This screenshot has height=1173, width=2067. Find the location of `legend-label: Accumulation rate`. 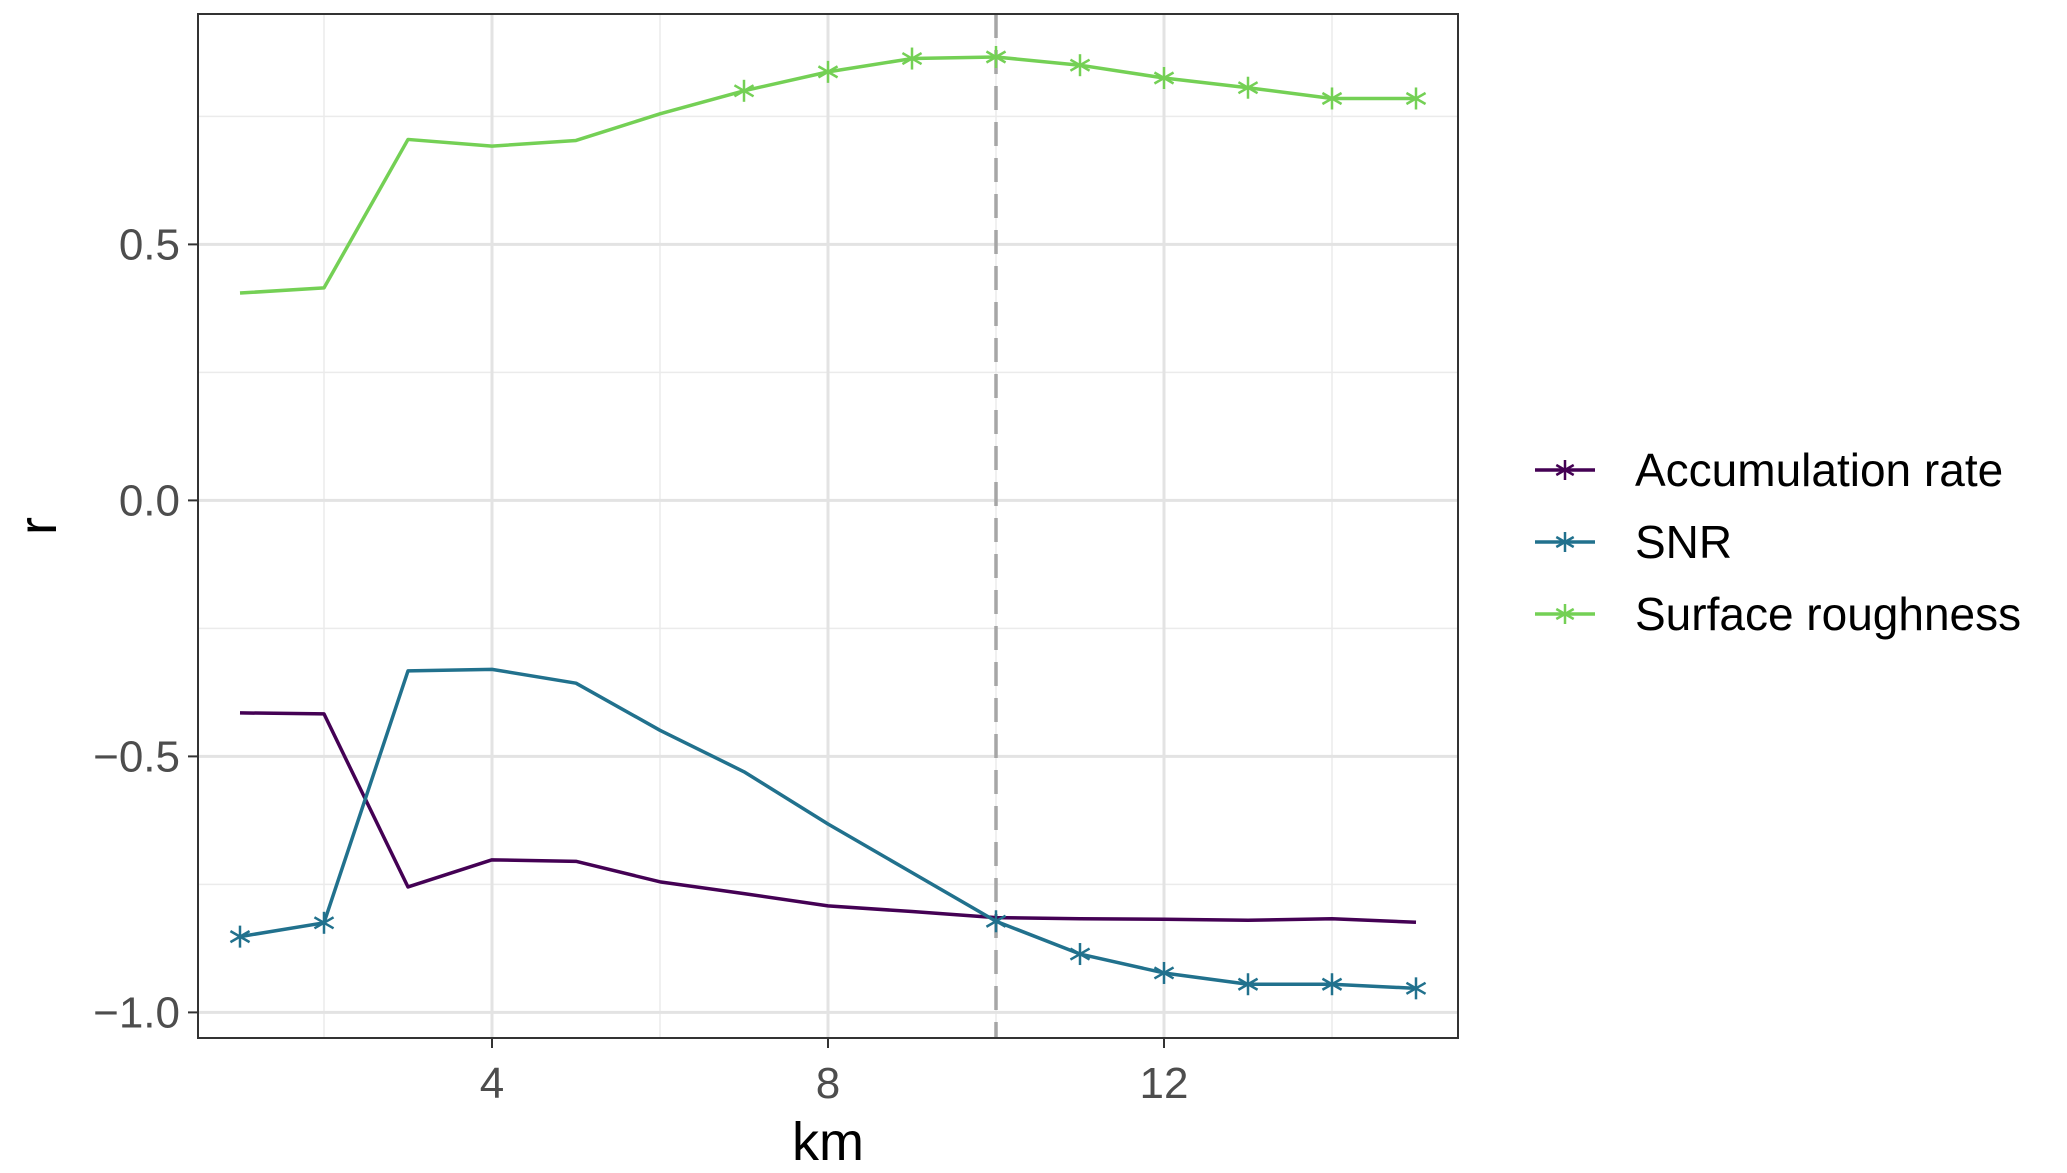

legend-label: Accumulation rate is located at coordinates (1819, 470).